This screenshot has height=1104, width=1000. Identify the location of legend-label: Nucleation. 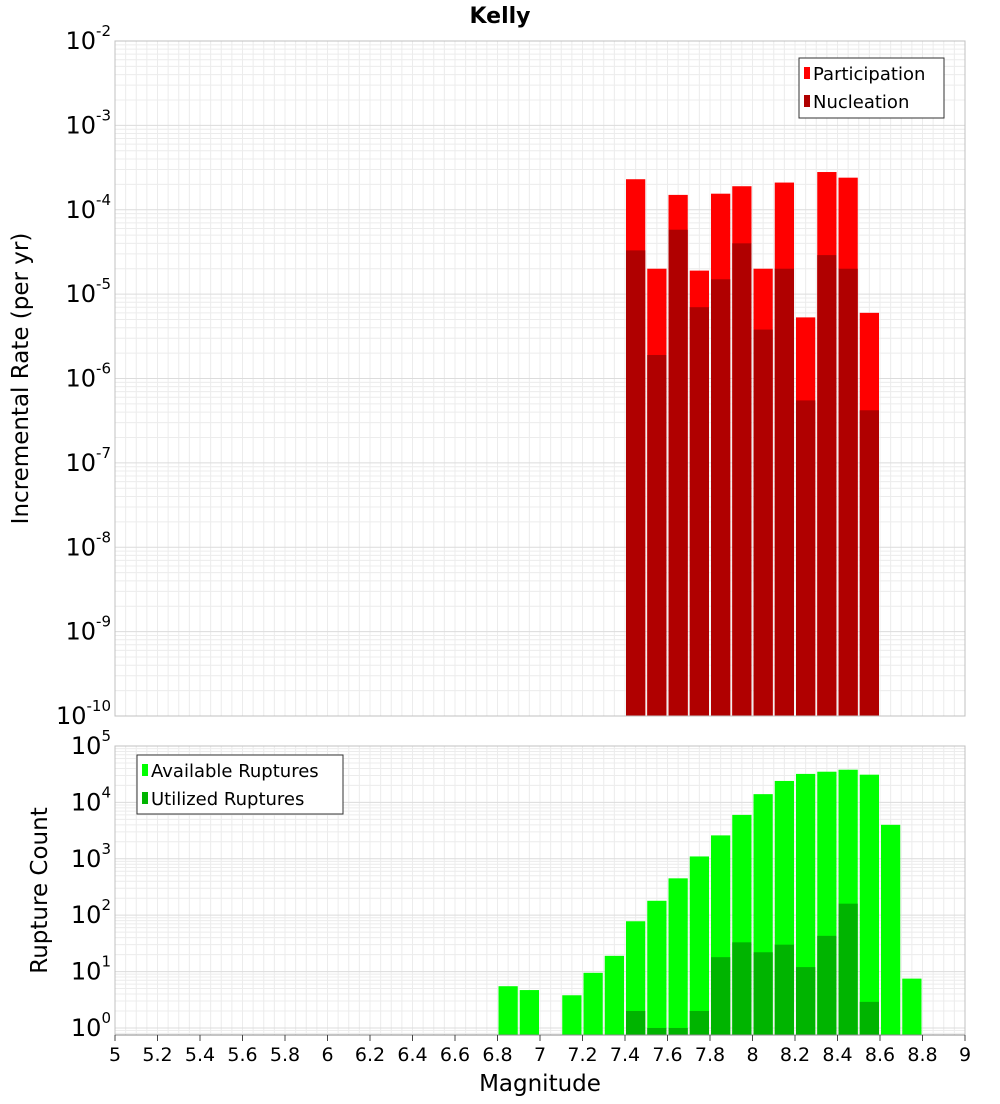
(861, 102).